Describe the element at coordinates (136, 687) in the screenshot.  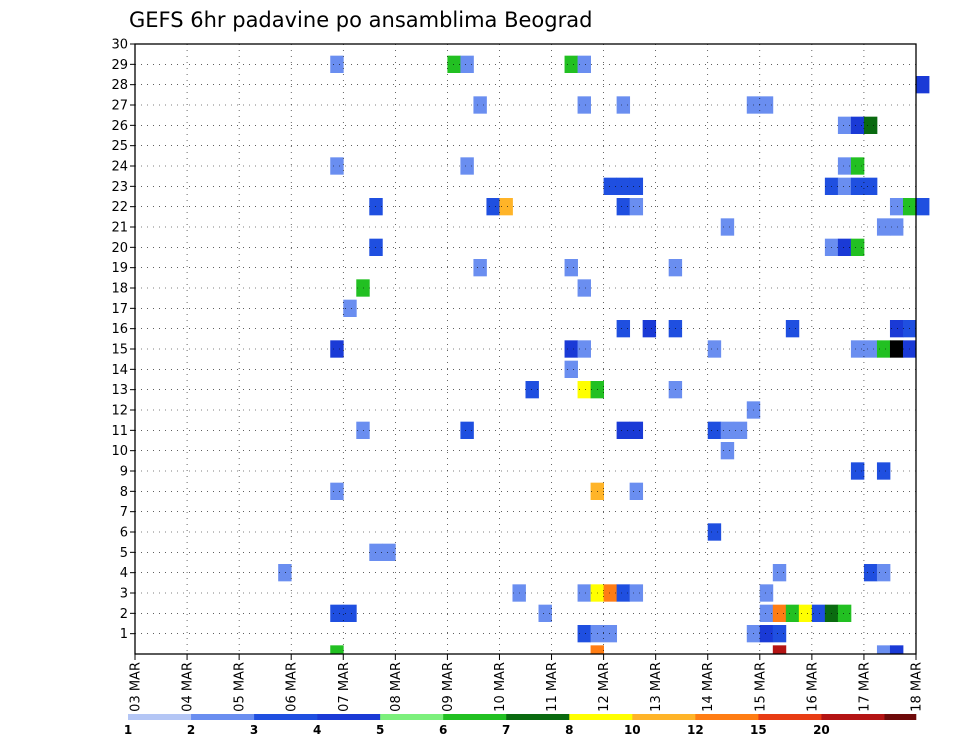
I see `x-tick-label: 03 MAR` at that location.